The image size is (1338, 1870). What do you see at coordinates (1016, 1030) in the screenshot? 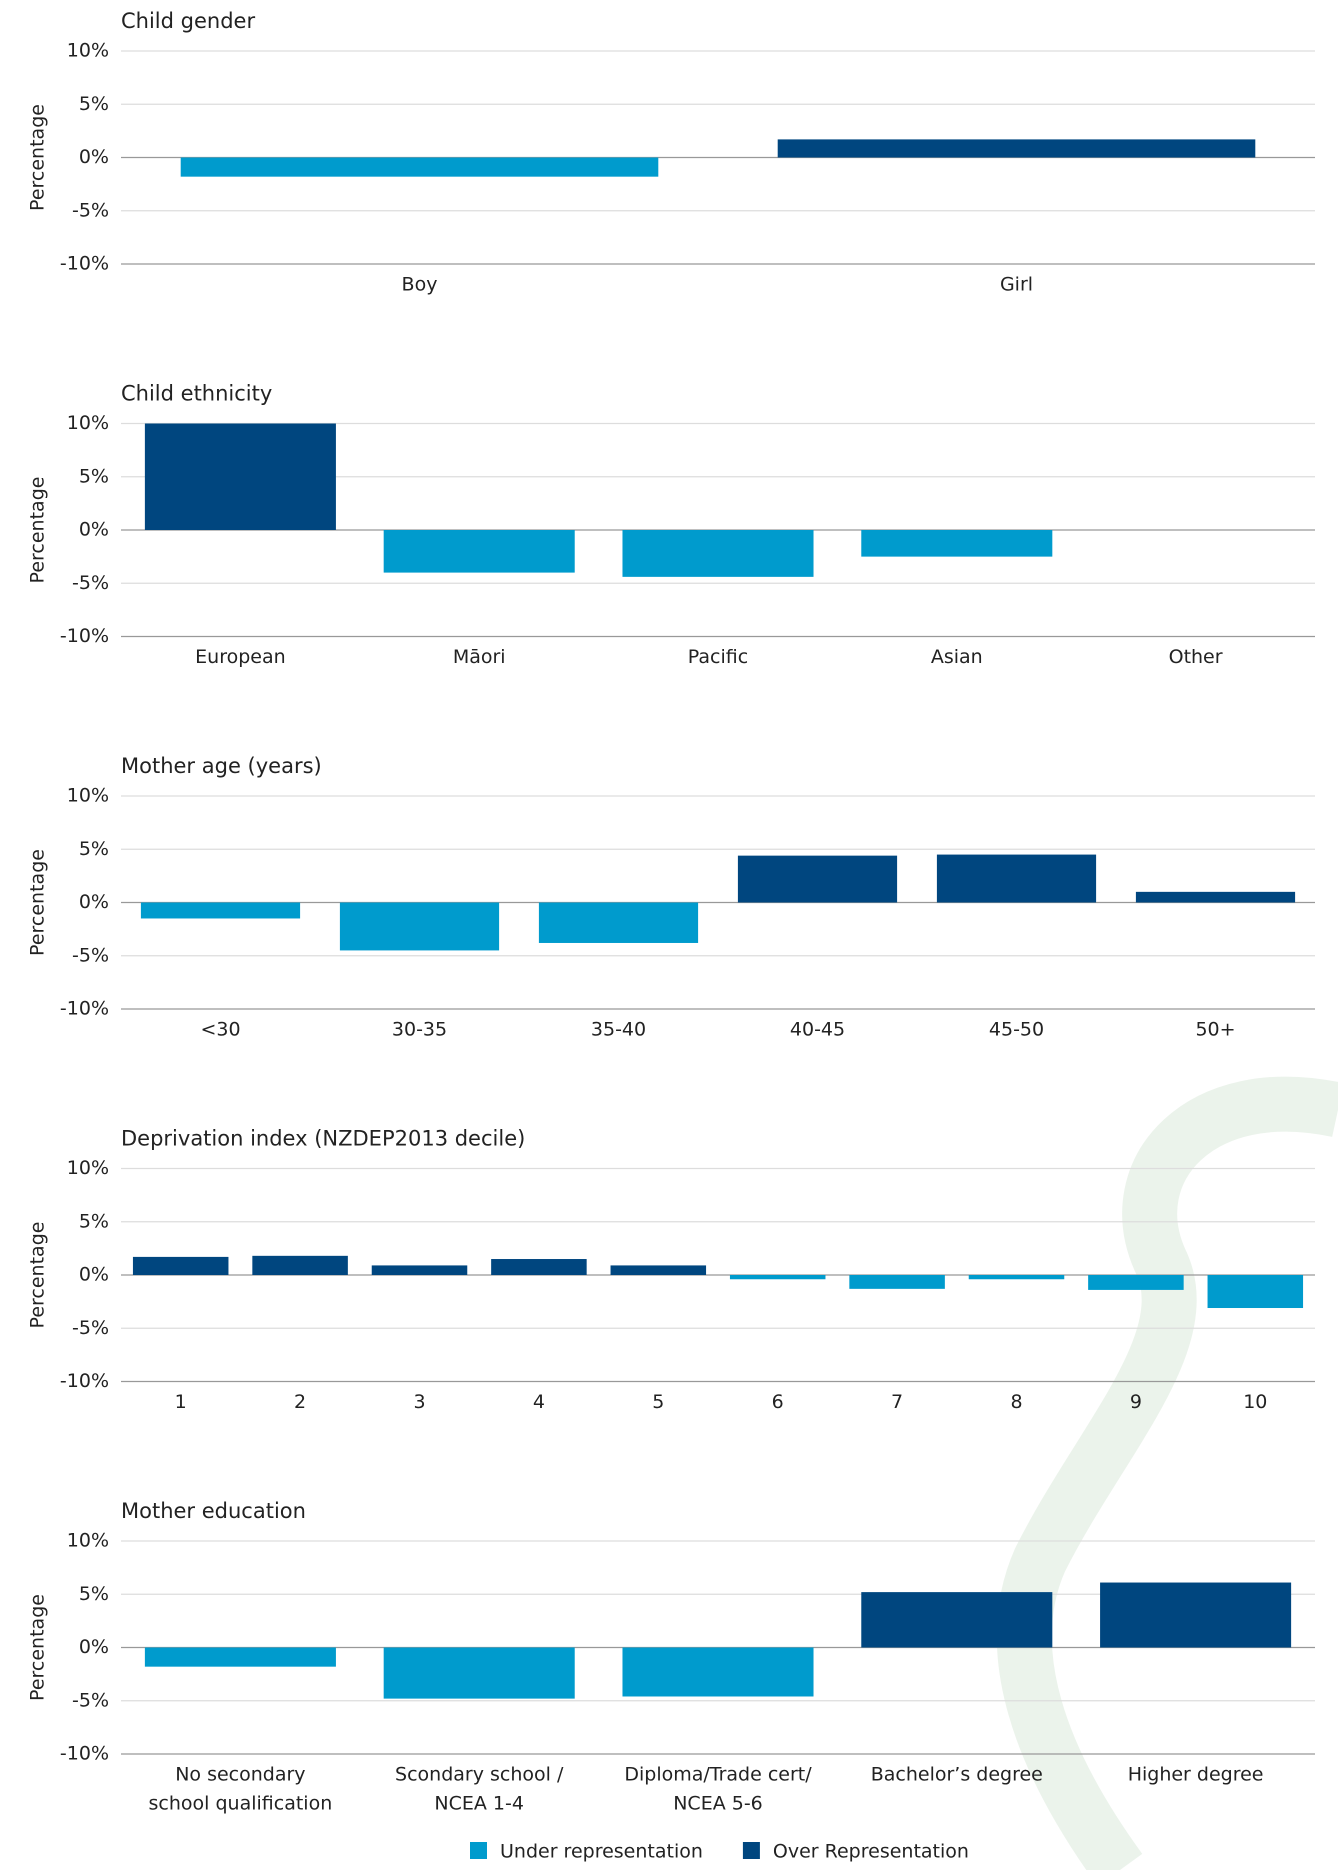
I see `x-tick-label: 45-50` at bounding box center [1016, 1030].